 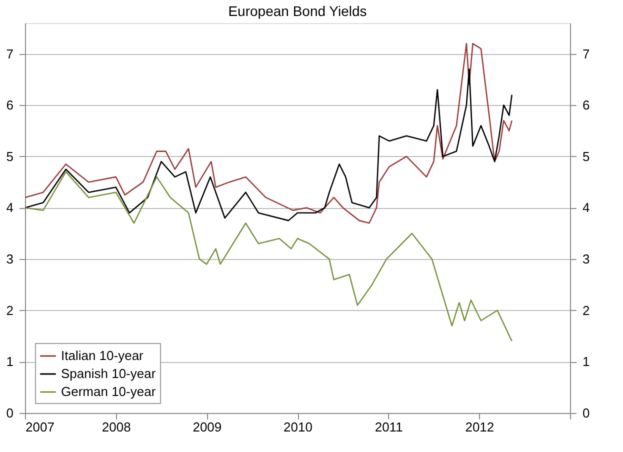 I want to click on y-tick-label: 0, so click(x=10, y=413).